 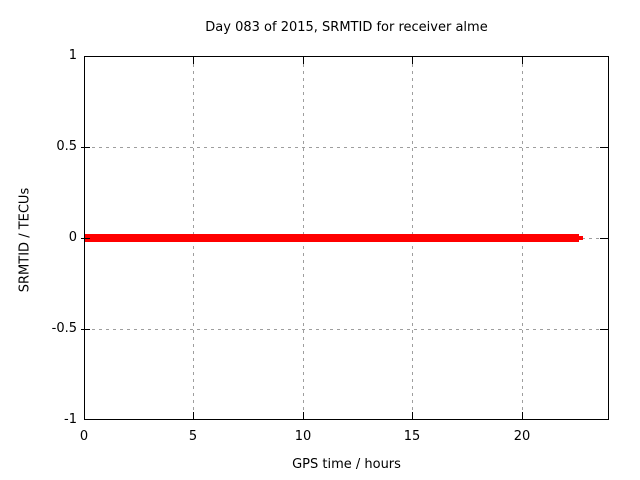 What do you see at coordinates (522, 436) in the screenshot?
I see `x-tick-label: 20` at bounding box center [522, 436].